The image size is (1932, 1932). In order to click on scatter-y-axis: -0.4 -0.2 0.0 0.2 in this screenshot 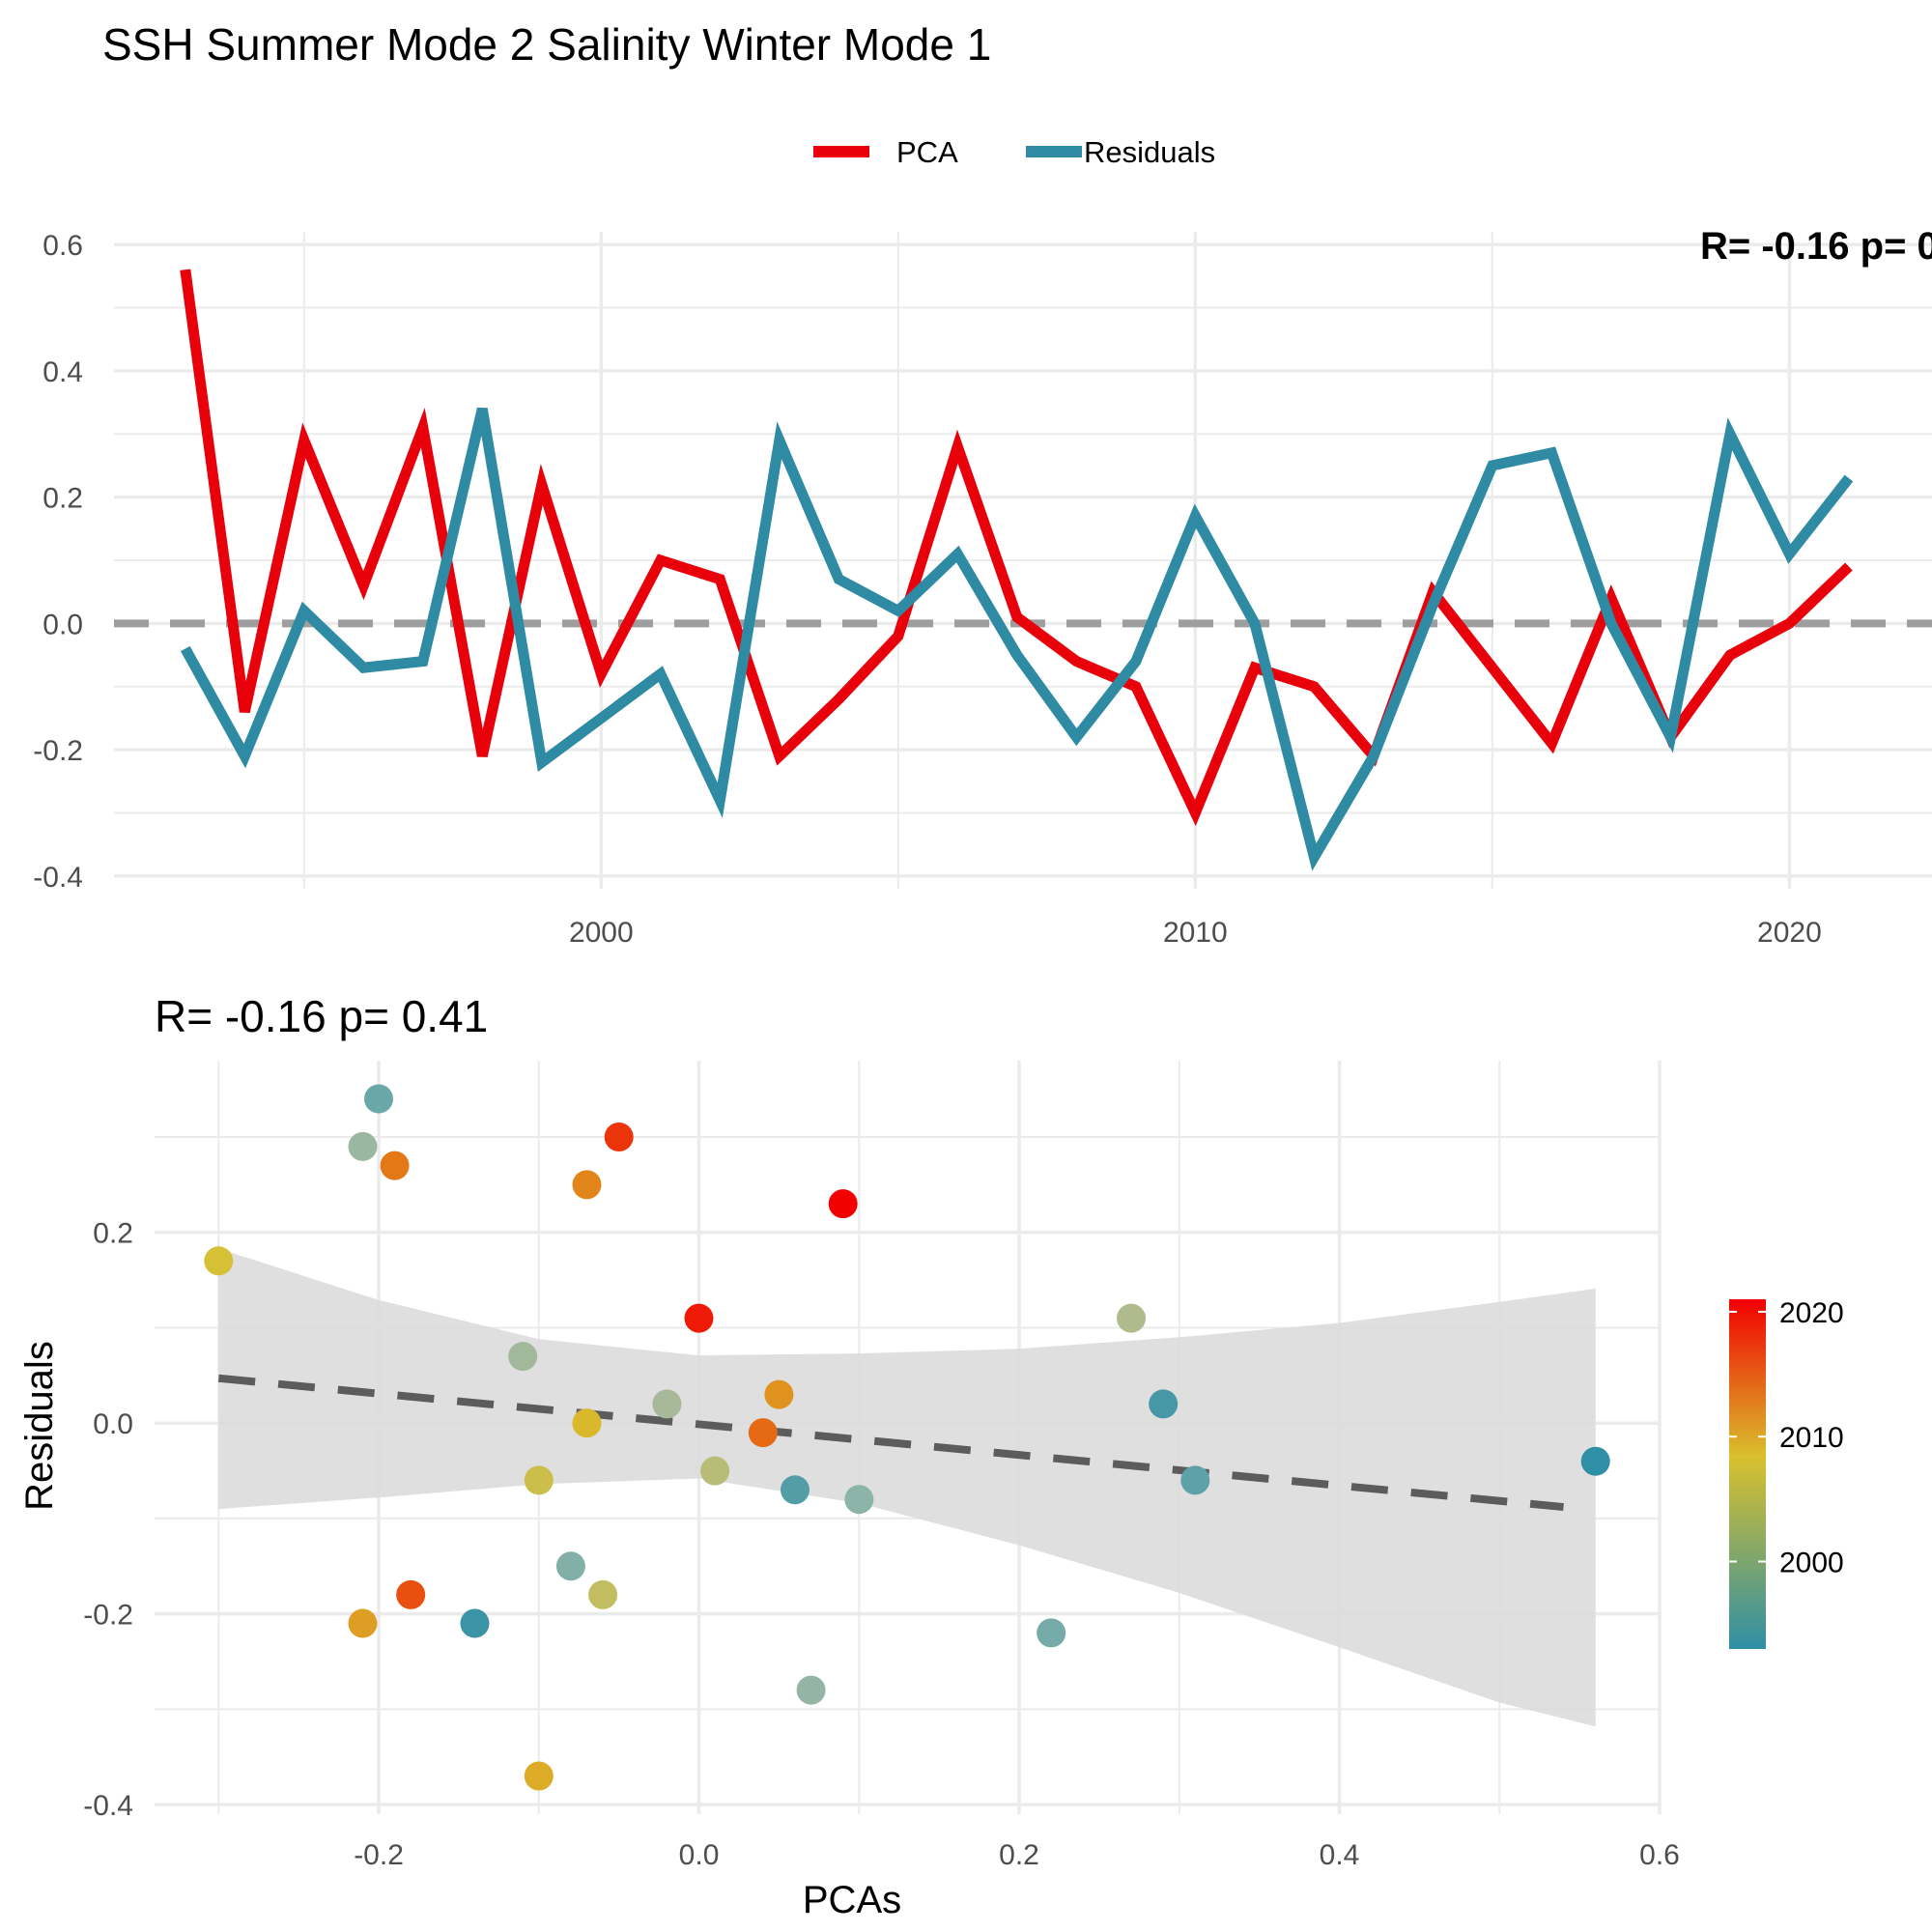, I will do `click(108, 1520)`.